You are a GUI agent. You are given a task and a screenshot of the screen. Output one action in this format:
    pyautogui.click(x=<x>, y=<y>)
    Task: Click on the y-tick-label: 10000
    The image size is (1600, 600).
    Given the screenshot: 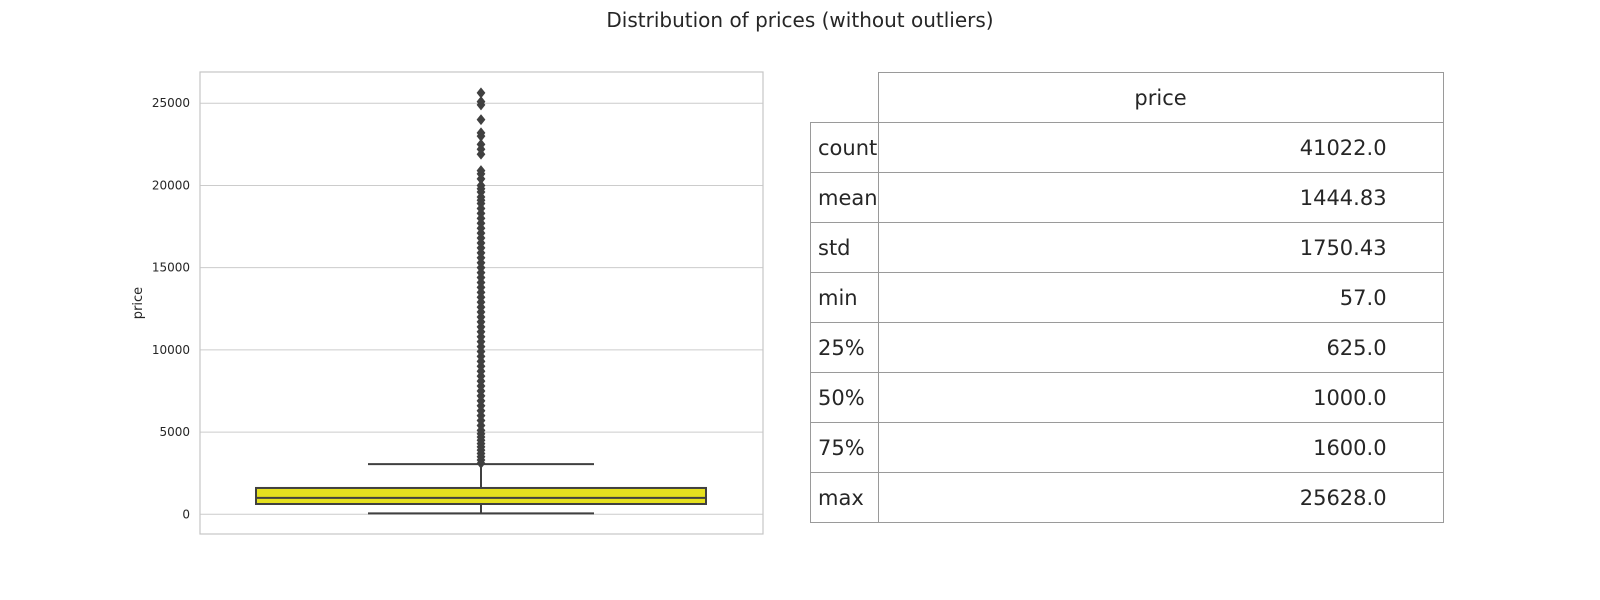 What is the action you would take?
    pyautogui.click(x=171, y=350)
    